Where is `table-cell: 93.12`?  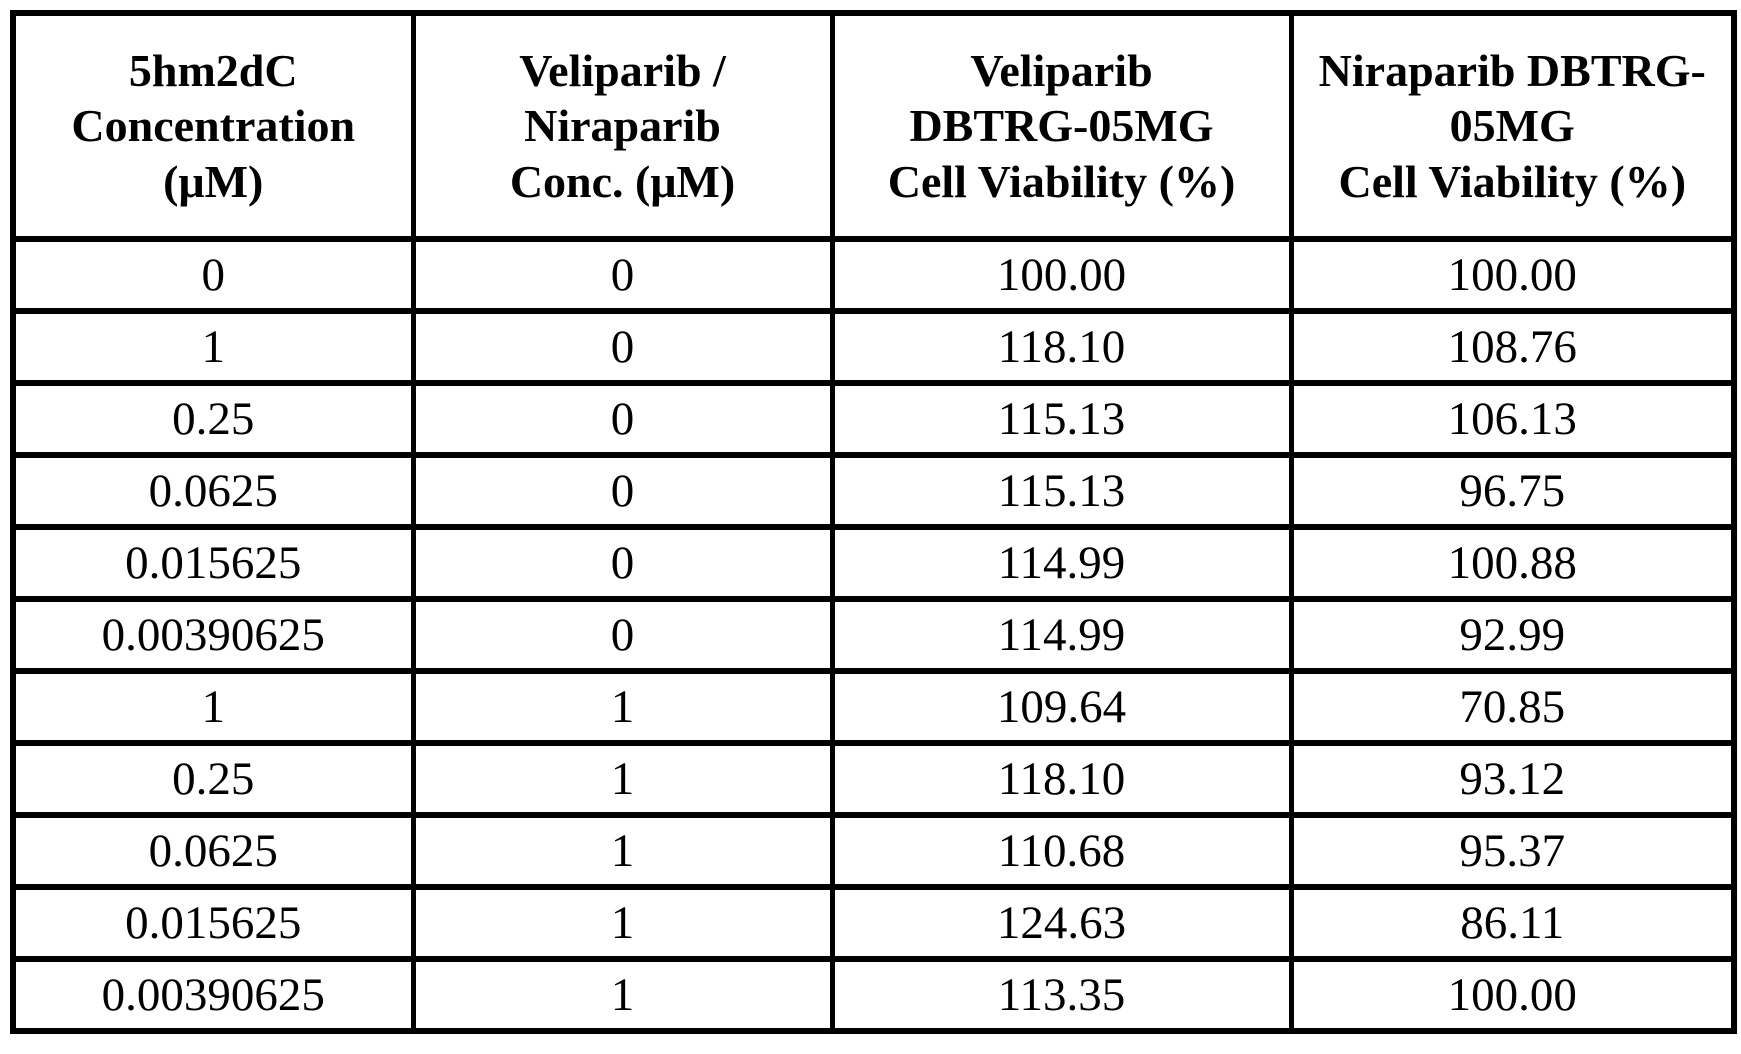 table-cell: 93.12 is located at coordinates (1512, 779).